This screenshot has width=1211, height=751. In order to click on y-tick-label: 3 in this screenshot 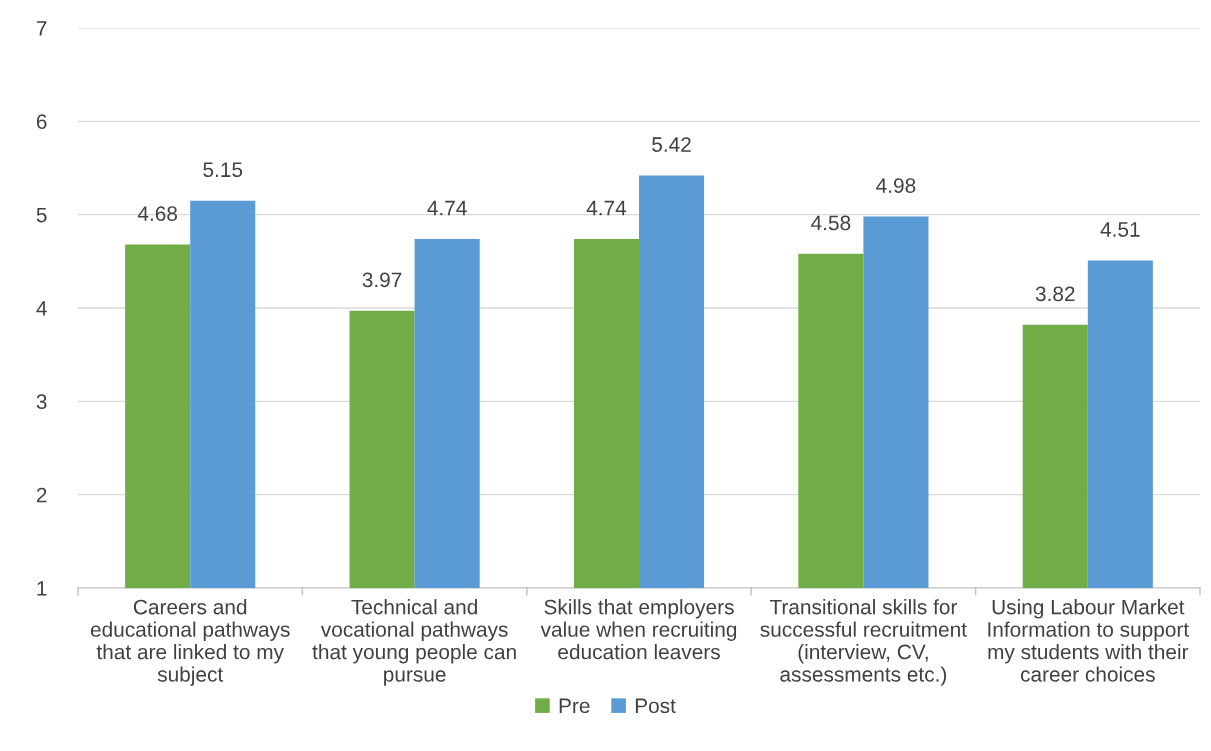, I will do `click(41, 402)`.